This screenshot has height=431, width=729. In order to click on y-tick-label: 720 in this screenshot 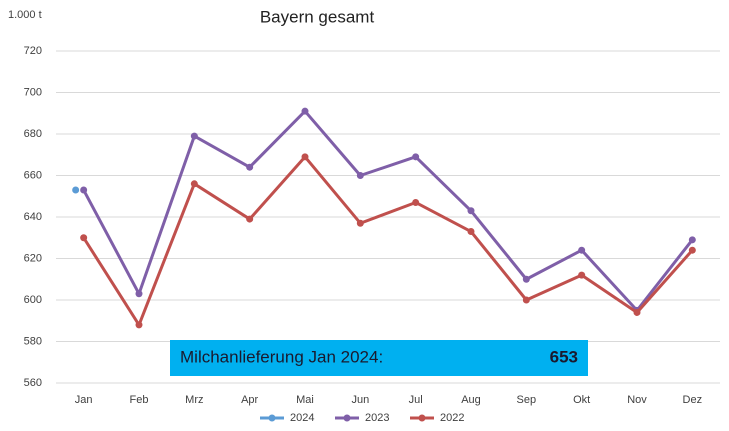, I will do `click(33, 51)`.